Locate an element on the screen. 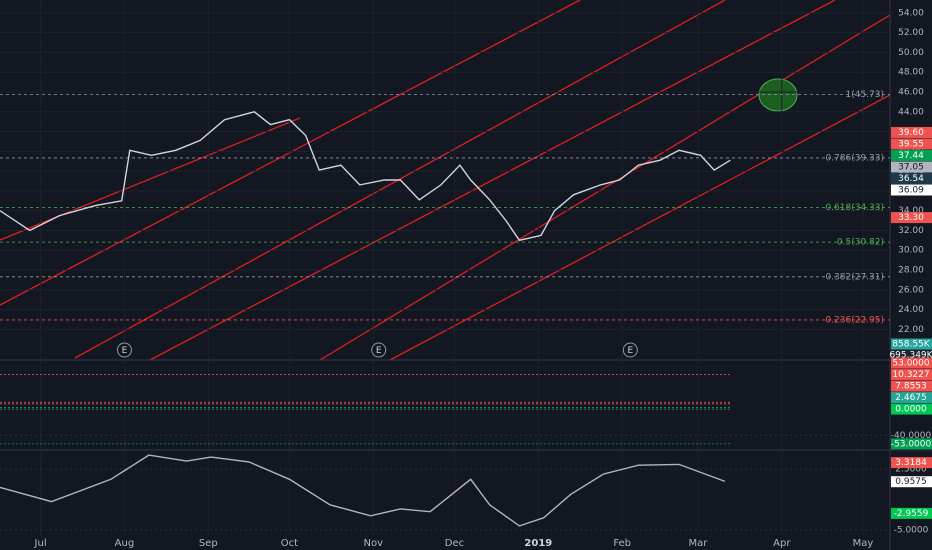  fib-label: 0.786(39.33) is located at coordinates (854, 158).